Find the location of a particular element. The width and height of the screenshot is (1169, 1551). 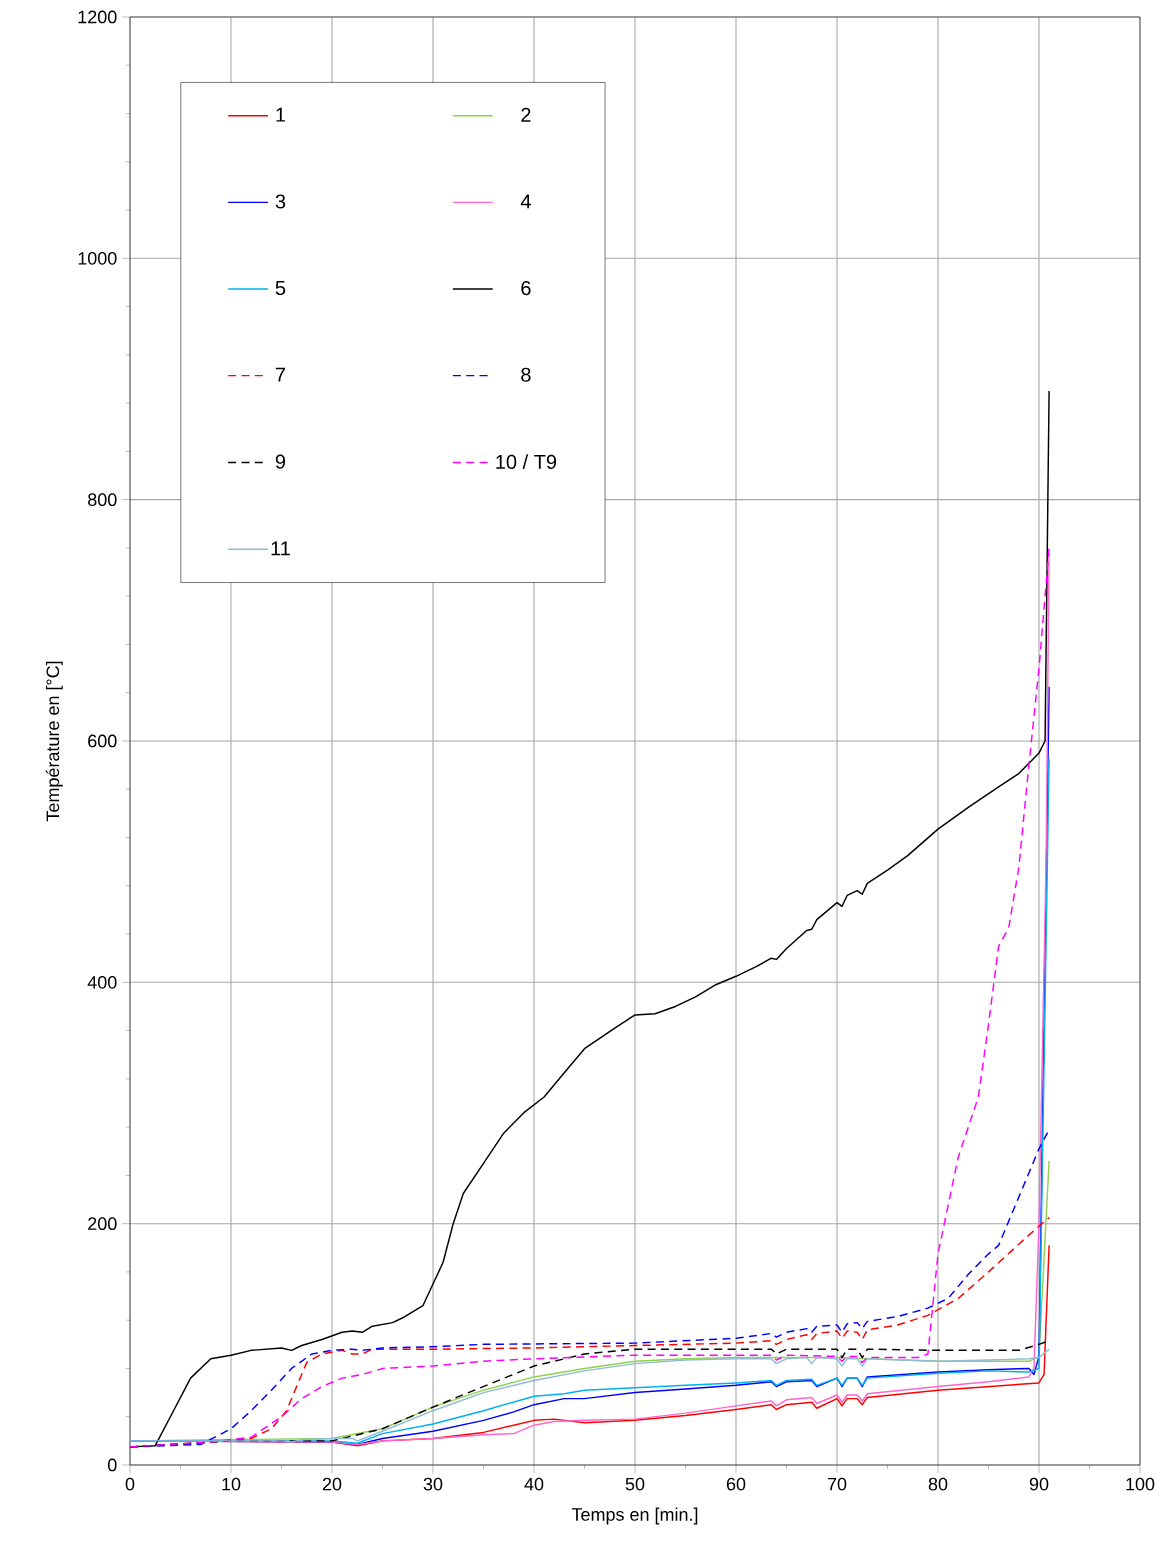

legend-label: 1 is located at coordinates (281, 114).